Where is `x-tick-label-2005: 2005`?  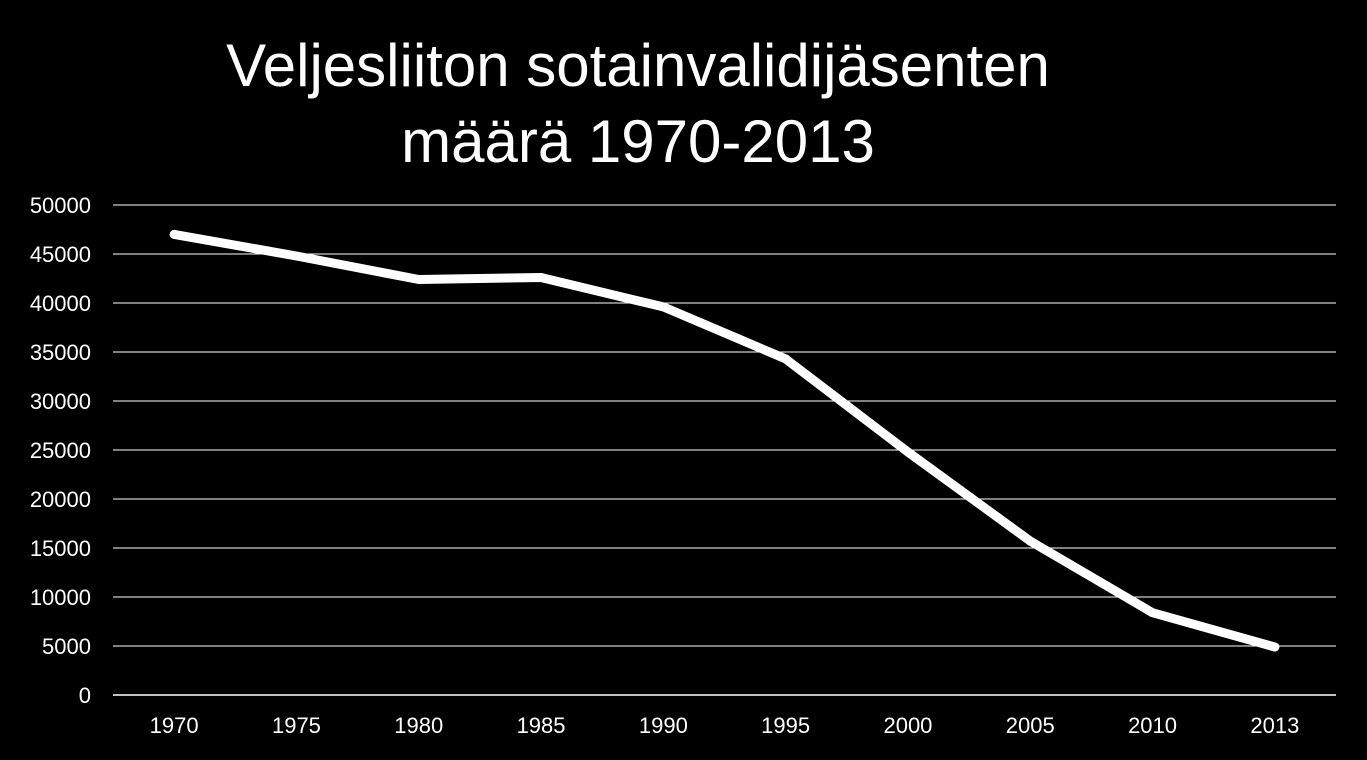 x-tick-label-2005: 2005 is located at coordinates (1030, 725).